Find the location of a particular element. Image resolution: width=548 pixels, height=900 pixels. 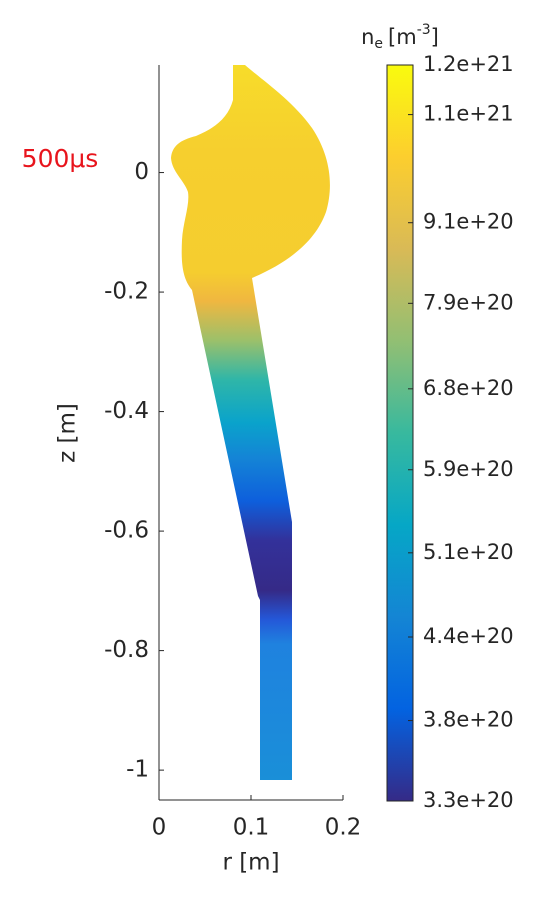

colorbar-label: ne [m-3] is located at coordinates (400, 37).